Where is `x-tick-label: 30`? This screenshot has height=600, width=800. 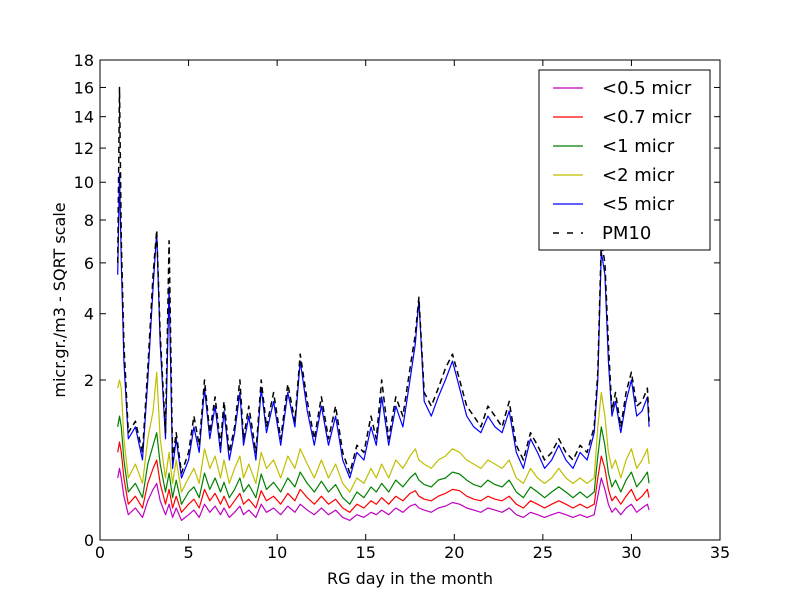
x-tick-label: 30 is located at coordinates (631, 552).